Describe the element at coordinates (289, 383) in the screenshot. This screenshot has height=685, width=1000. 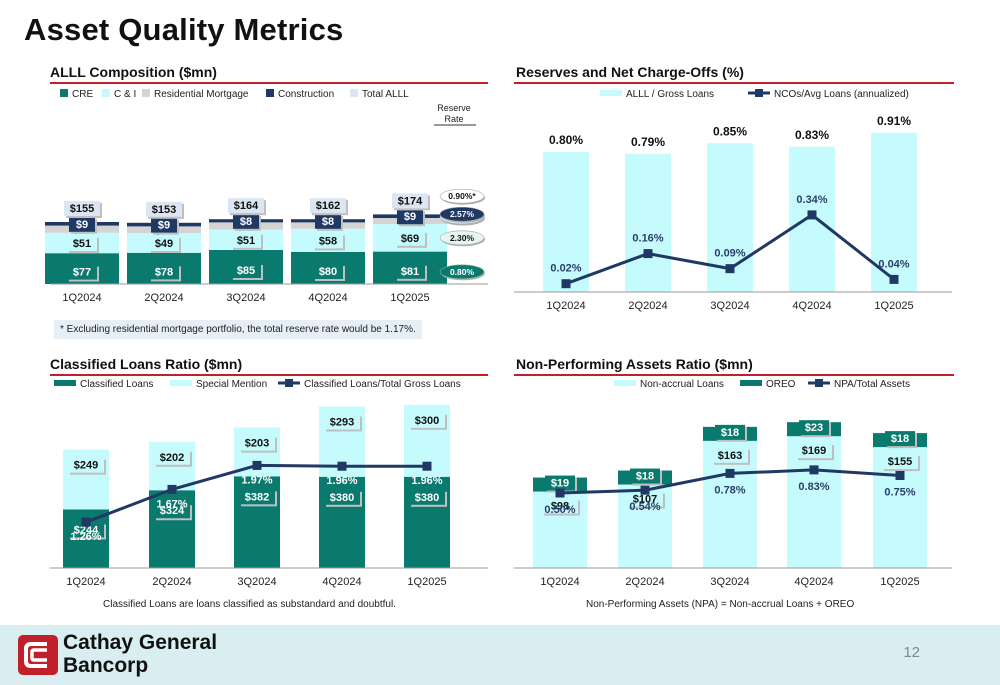
I see `legend-marker-classified-loans-total-gross-loans` at that location.